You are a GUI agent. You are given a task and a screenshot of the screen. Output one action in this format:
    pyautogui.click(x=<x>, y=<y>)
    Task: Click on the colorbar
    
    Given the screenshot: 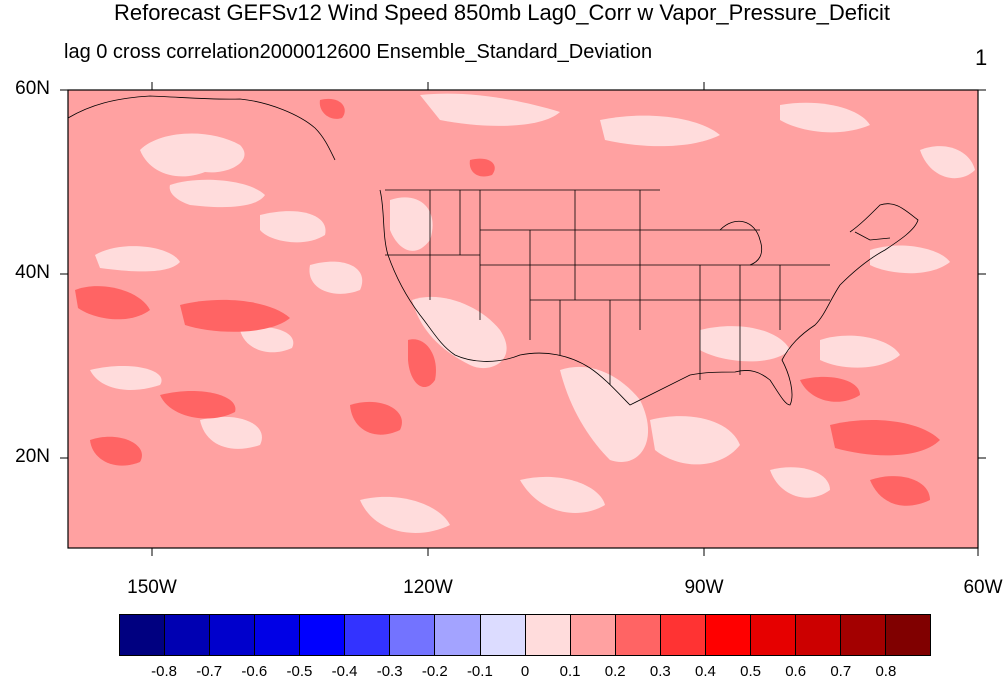 What is the action you would take?
    pyautogui.click(x=525, y=635)
    